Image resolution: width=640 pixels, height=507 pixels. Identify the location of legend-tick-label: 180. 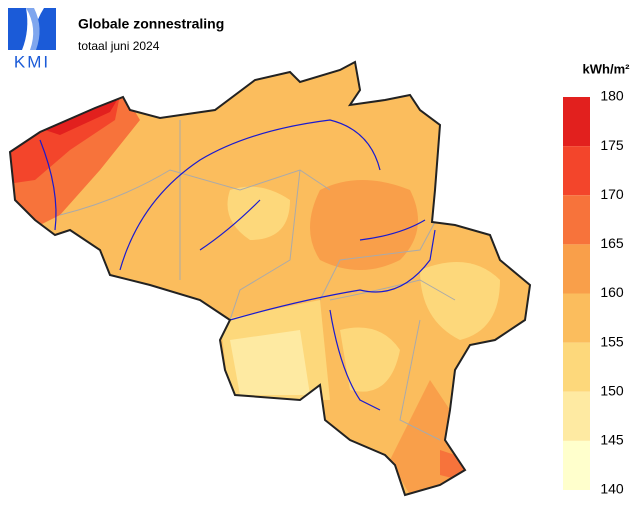
(612, 96).